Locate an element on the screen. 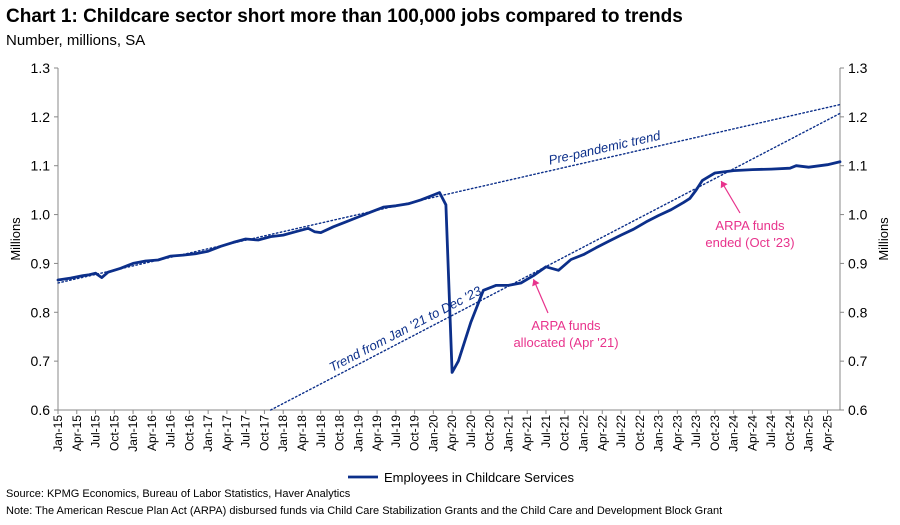 The image size is (900, 525). x-tick-label: Apr-17 is located at coordinates (227, 433).